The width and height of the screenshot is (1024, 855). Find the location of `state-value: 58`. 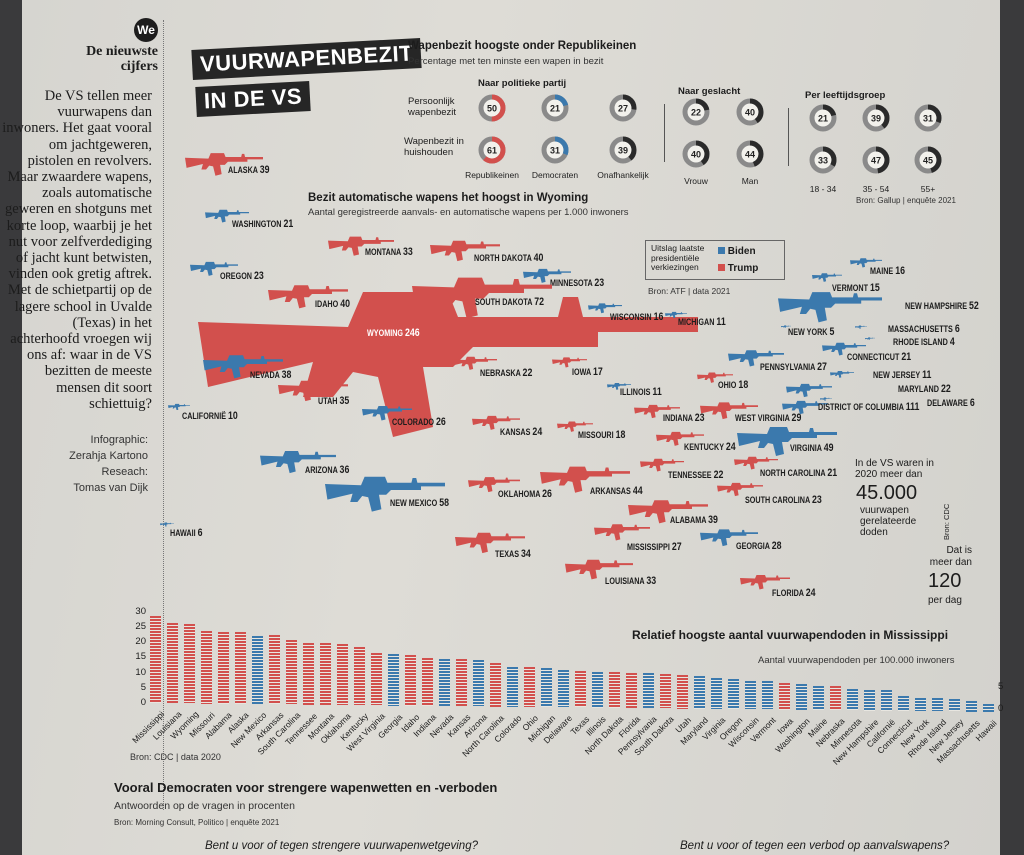

state-value: 58 is located at coordinates (444, 503).